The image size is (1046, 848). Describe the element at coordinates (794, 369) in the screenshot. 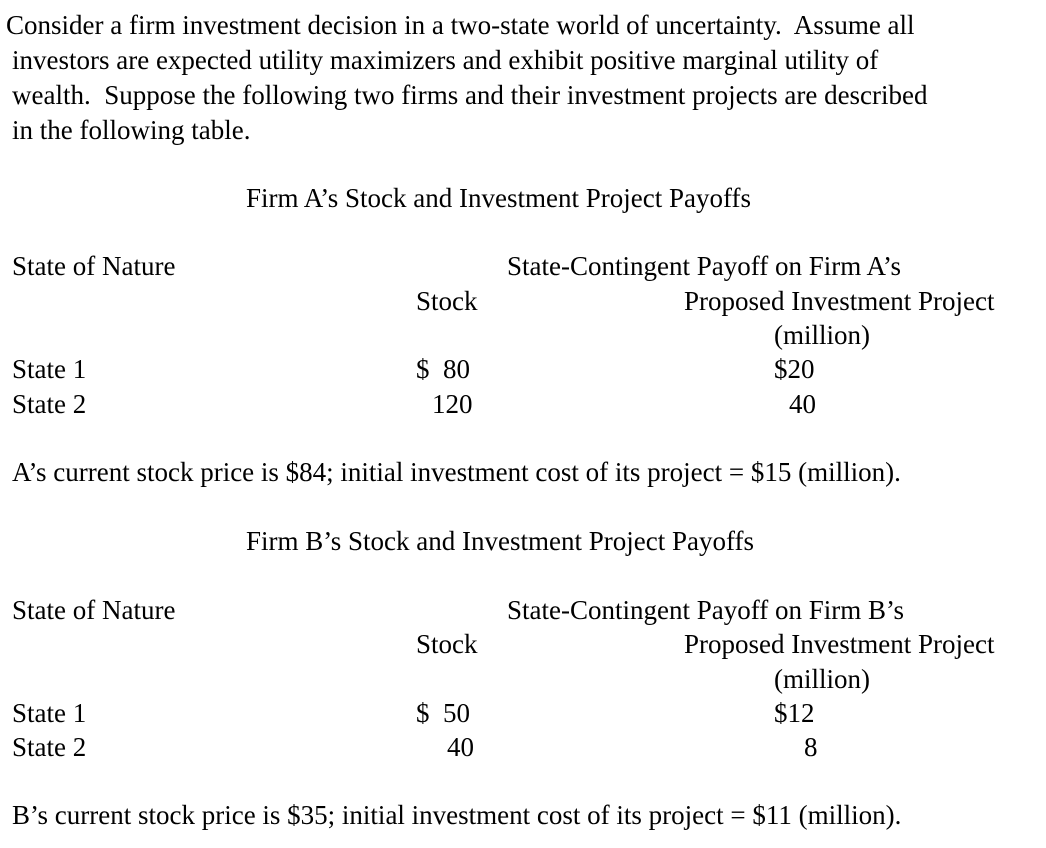

I see `firm-a-row-1-project: $20` at that location.